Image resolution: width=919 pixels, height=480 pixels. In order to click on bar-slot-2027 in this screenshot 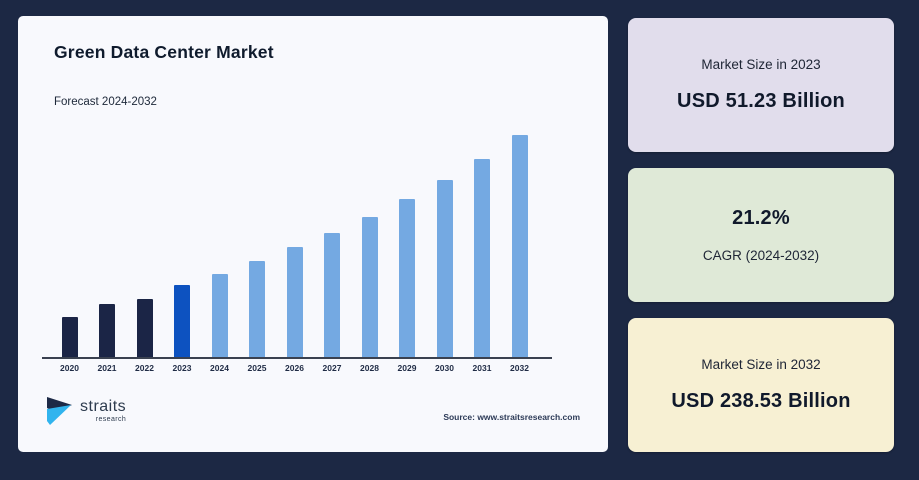, I will do `click(332, 246)`.